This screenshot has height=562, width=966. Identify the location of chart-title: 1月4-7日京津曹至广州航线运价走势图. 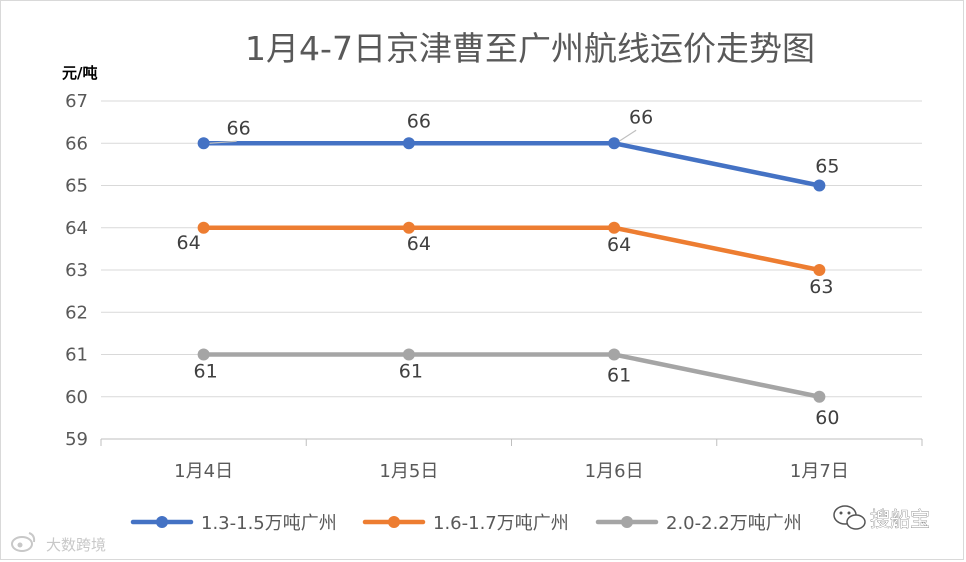
(530, 48).